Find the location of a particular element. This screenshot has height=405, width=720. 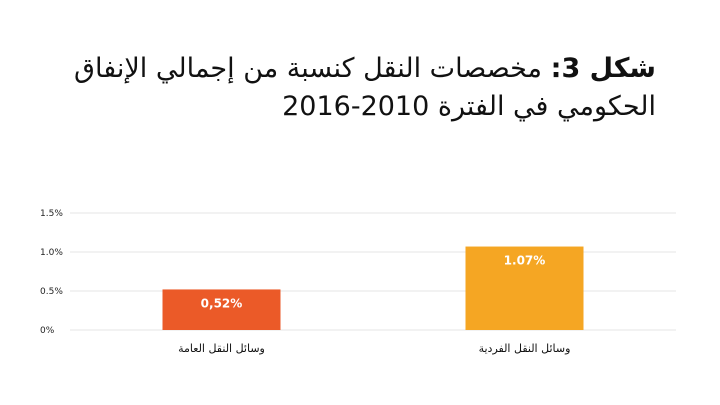

y-tick-label: 0% is located at coordinates (47, 331).